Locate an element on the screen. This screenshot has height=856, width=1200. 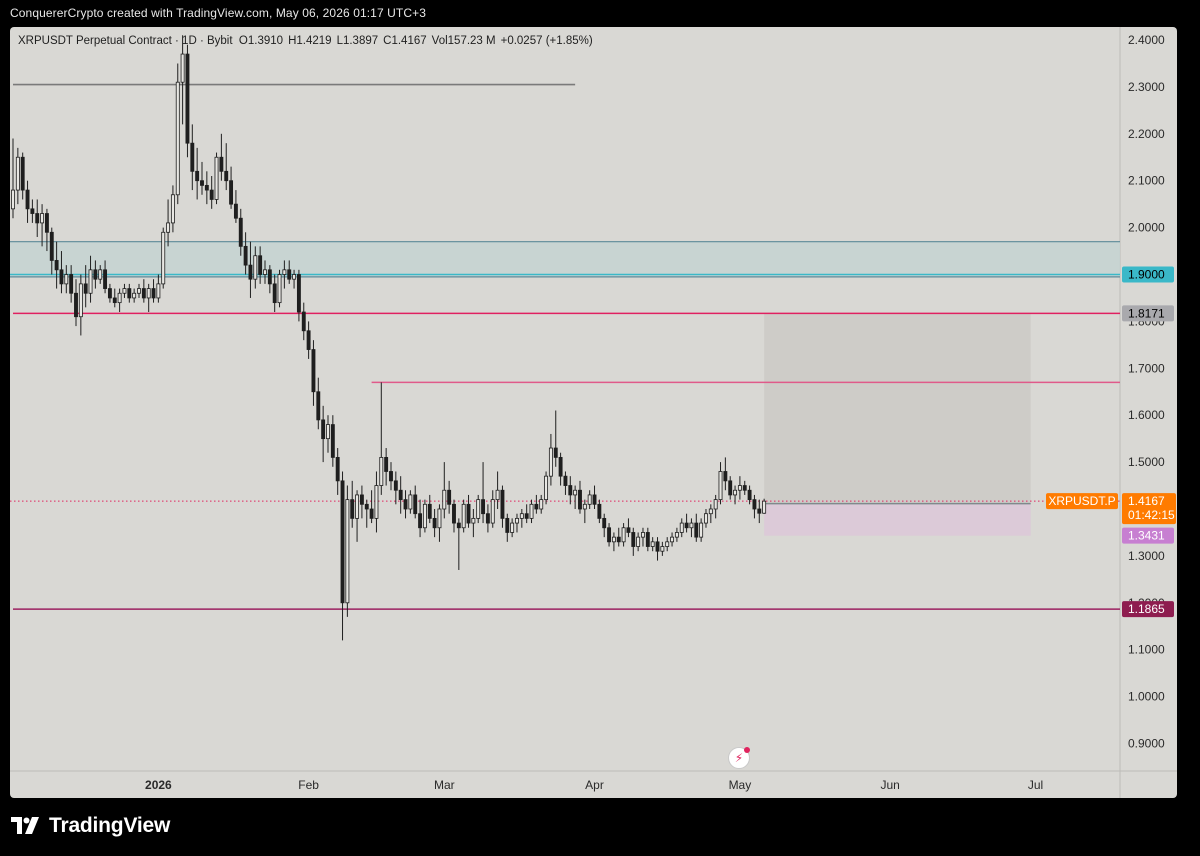
price-label-bg is located at coordinates (1148, 274).